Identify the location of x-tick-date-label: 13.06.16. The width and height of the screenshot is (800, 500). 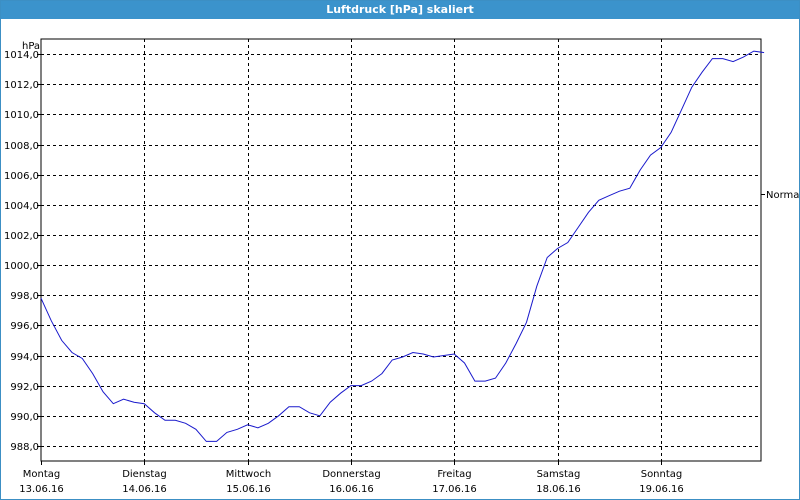
(41, 489).